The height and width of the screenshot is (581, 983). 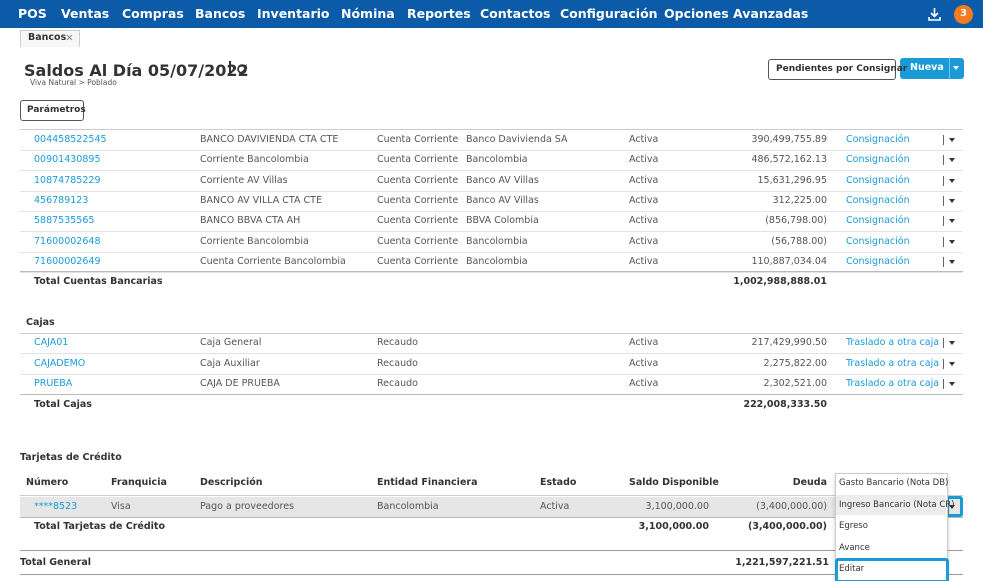 What do you see at coordinates (98, 281) in the screenshot?
I see `total-label: Total Cuentas Bancarias` at bounding box center [98, 281].